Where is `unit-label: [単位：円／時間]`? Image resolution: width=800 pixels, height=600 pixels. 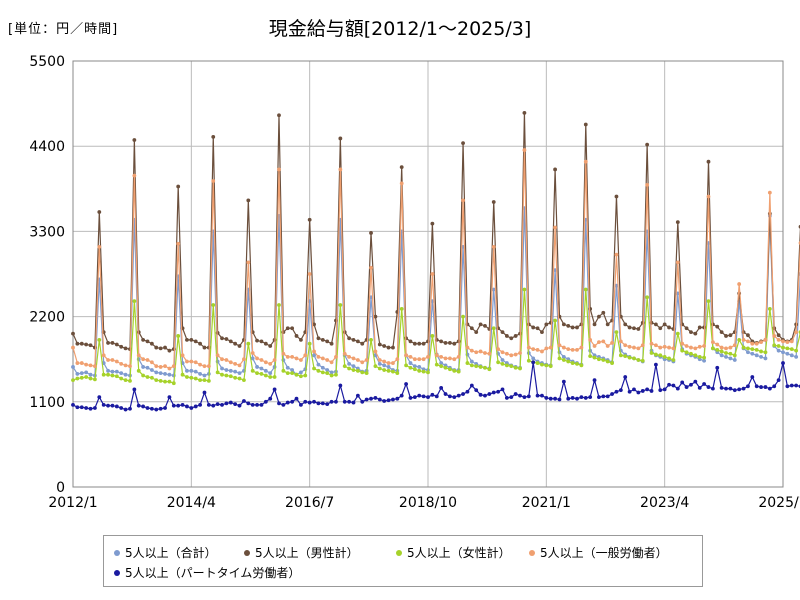 unit-label: [単位：円／時間] is located at coordinates (63, 29).